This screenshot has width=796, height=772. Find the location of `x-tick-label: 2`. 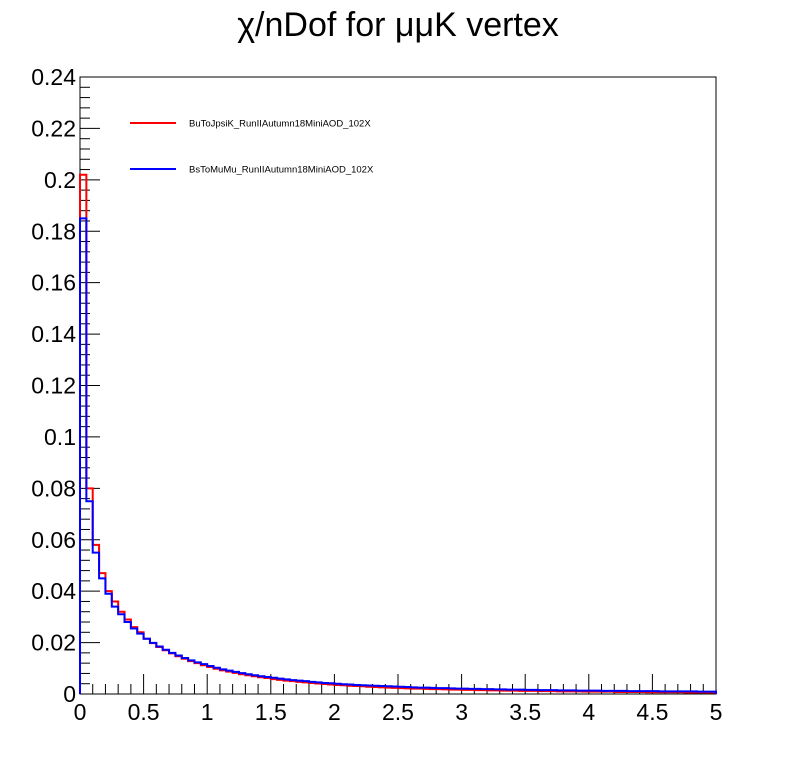

x-tick-label: 2 is located at coordinates (334, 712).